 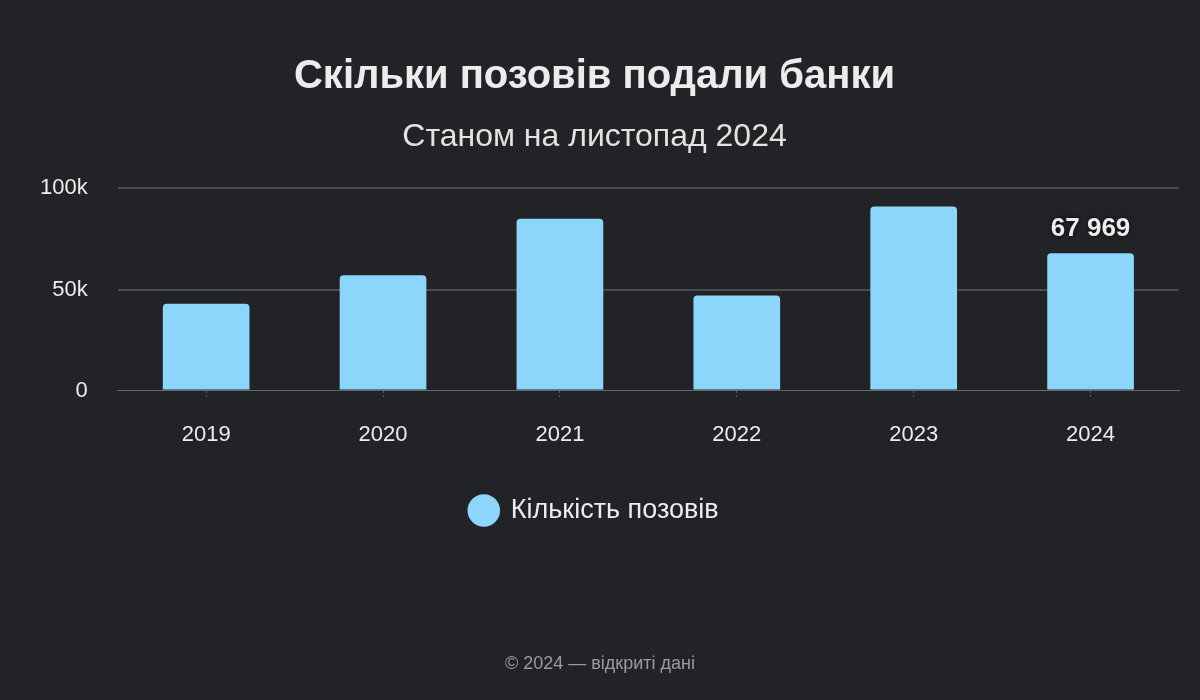 I want to click on y-tick-label: 100k, so click(x=64, y=187).